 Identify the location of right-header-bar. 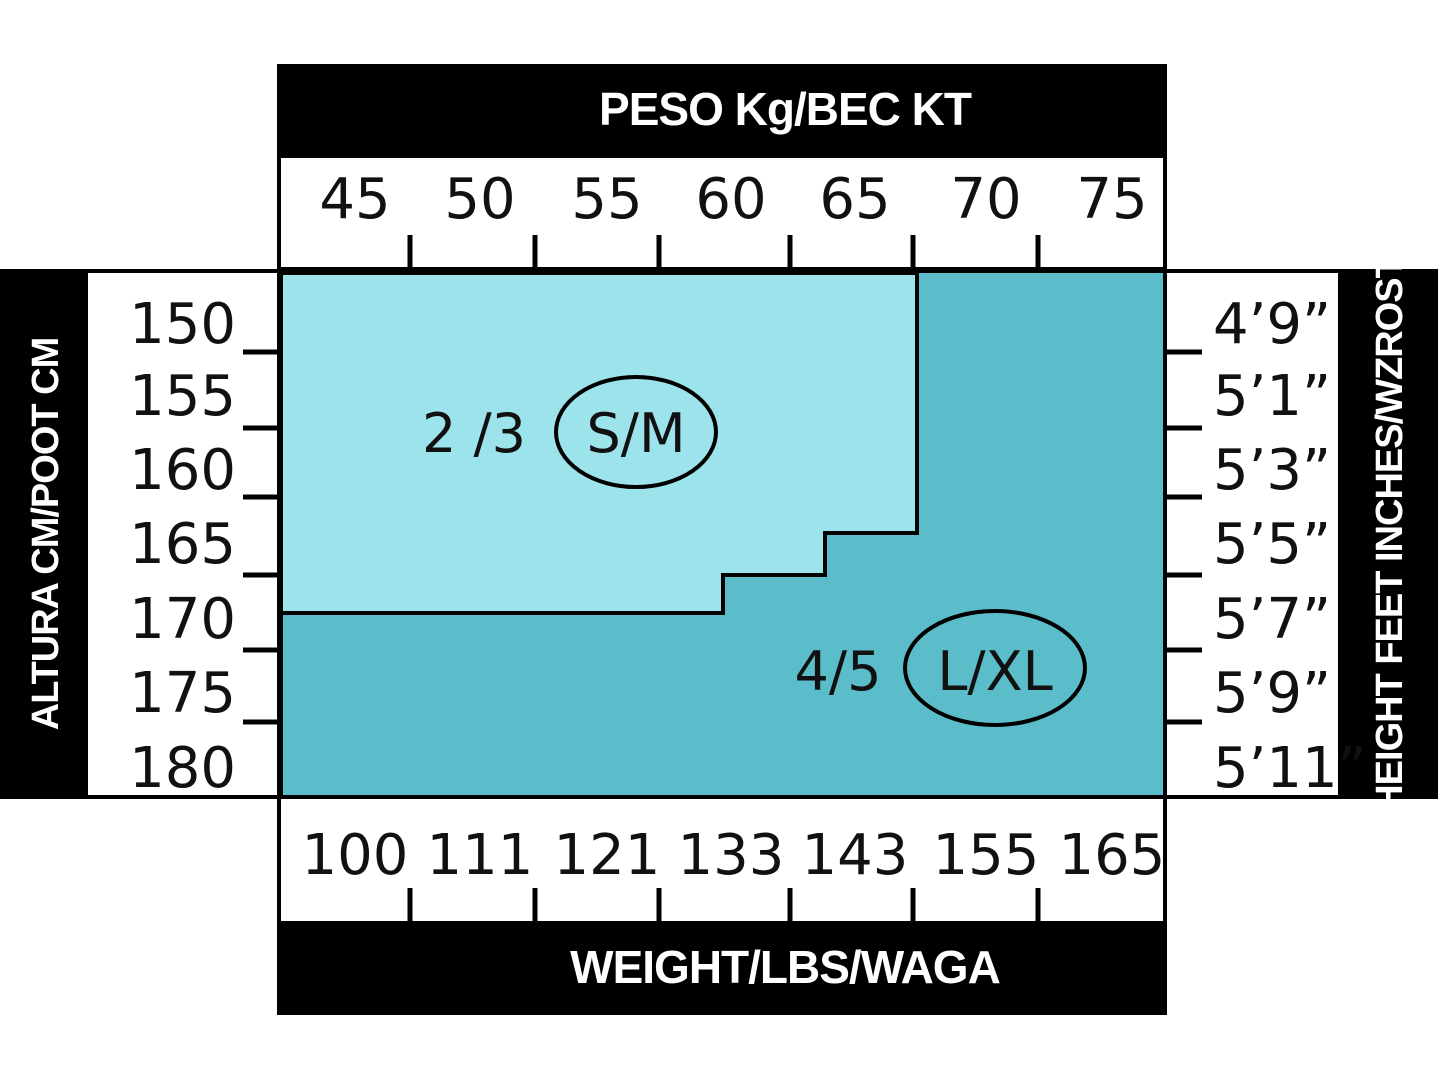
(1389, 534).